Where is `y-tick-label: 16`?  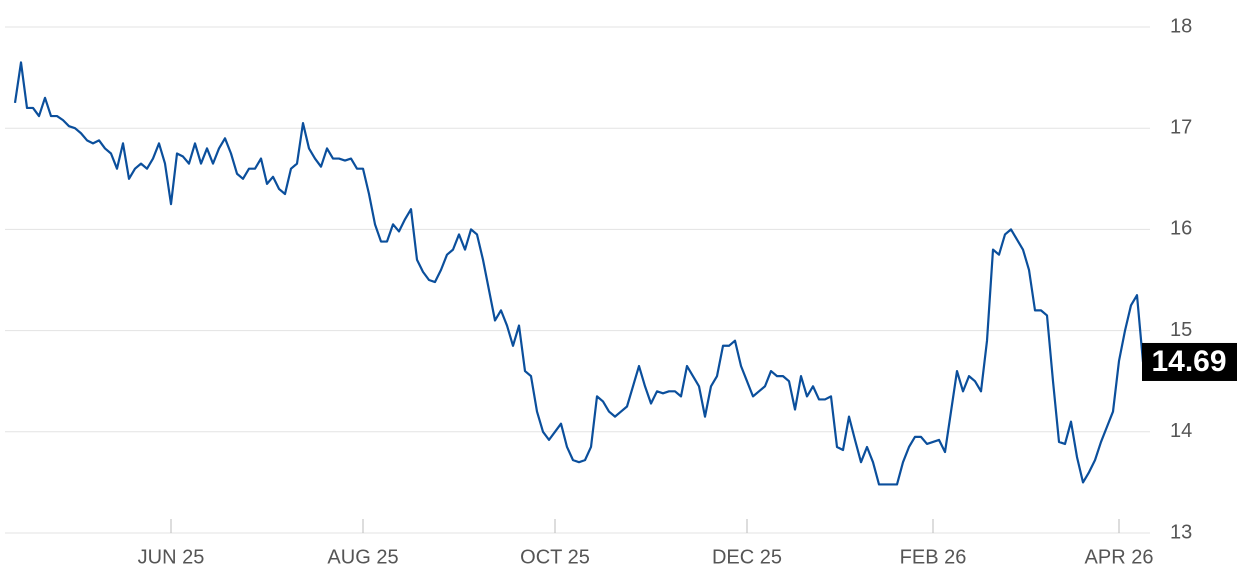
y-tick-label: 16 is located at coordinates (1181, 229).